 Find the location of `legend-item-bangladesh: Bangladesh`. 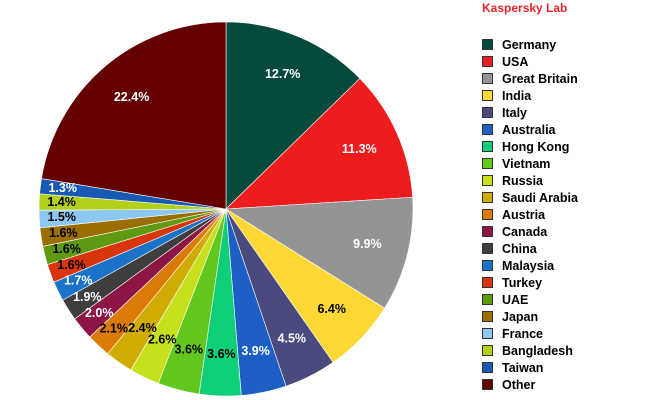

legend-item-bangladesh: Bangladesh is located at coordinates (530, 350).